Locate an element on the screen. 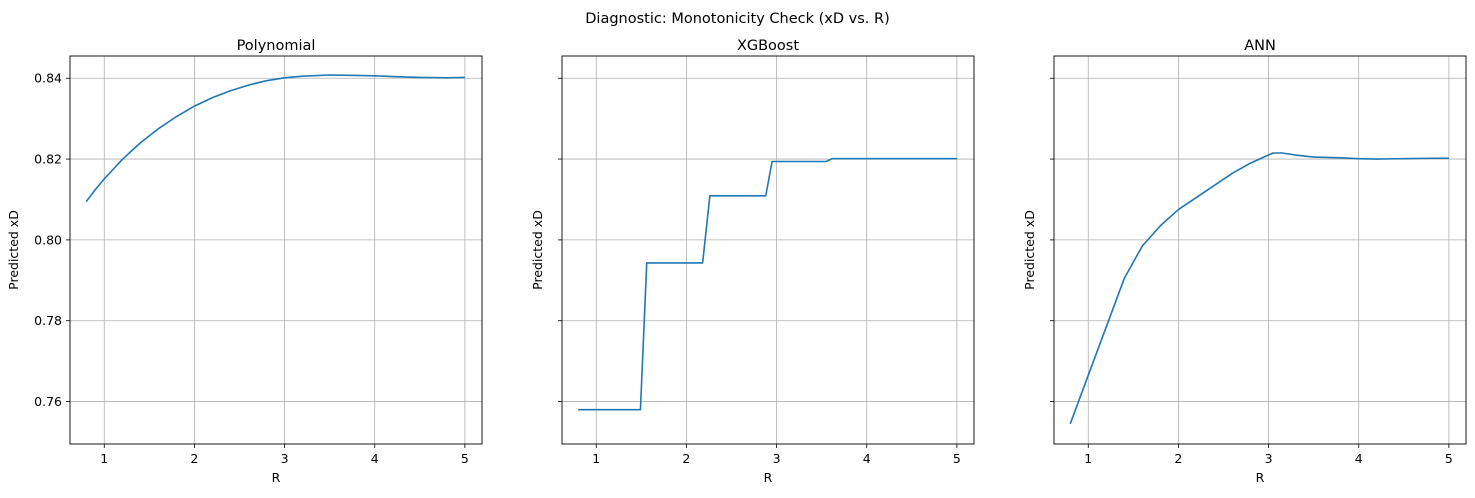  subplot-title: ANN is located at coordinates (1260, 46).